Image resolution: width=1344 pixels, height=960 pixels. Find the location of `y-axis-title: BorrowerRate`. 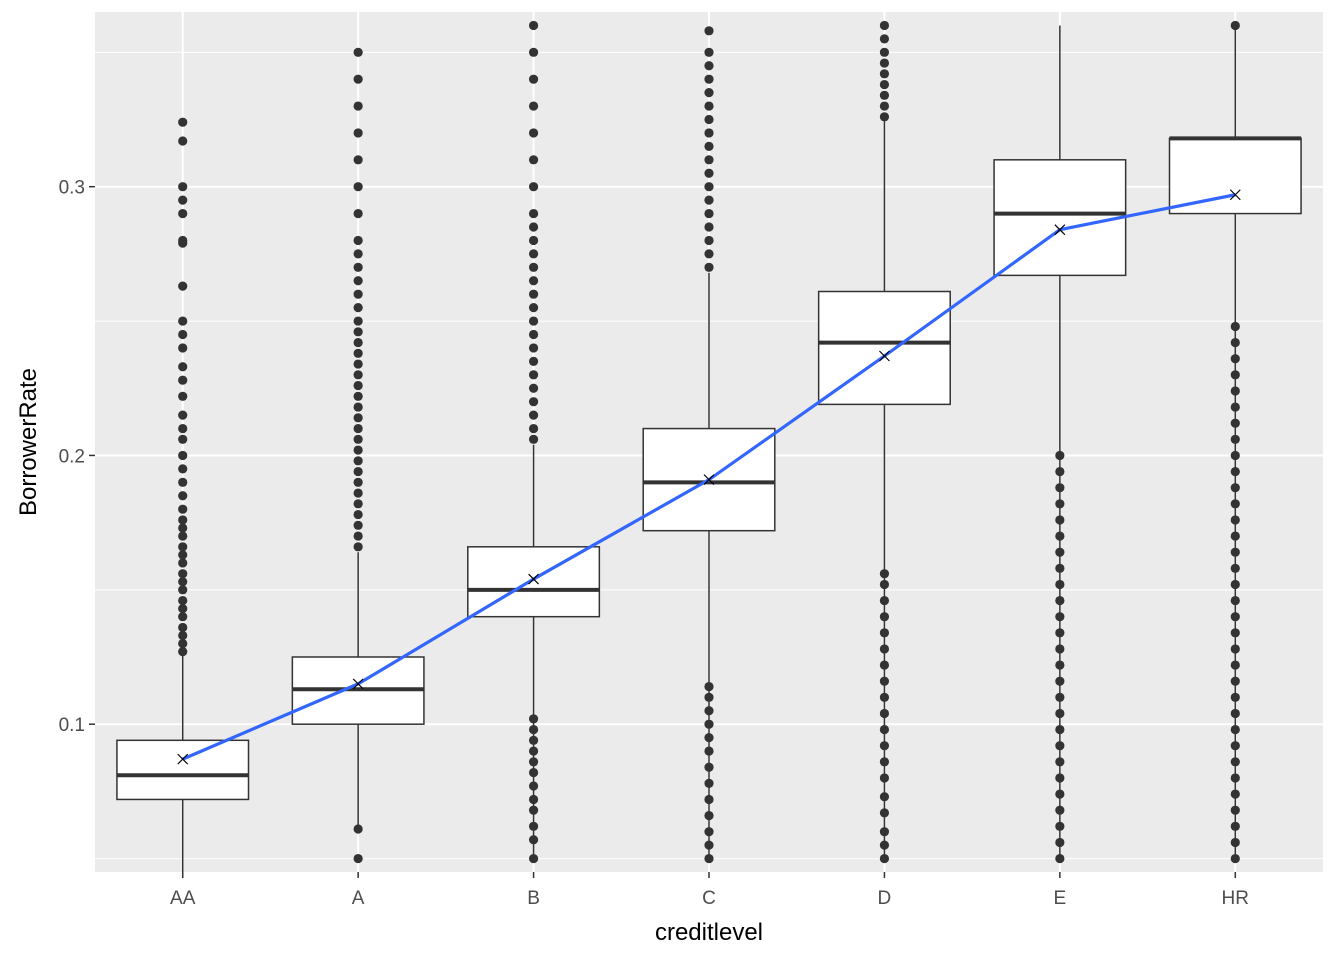

y-axis-title: BorrowerRate is located at coordinates (28, 442).